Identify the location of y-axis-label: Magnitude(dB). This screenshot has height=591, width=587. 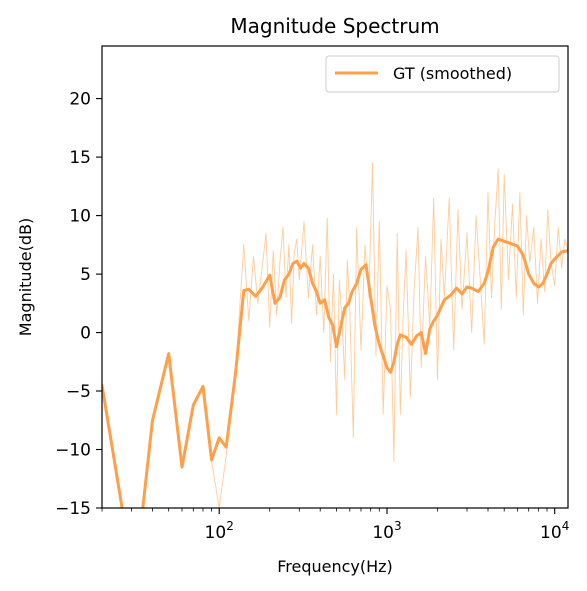
(25, 277).